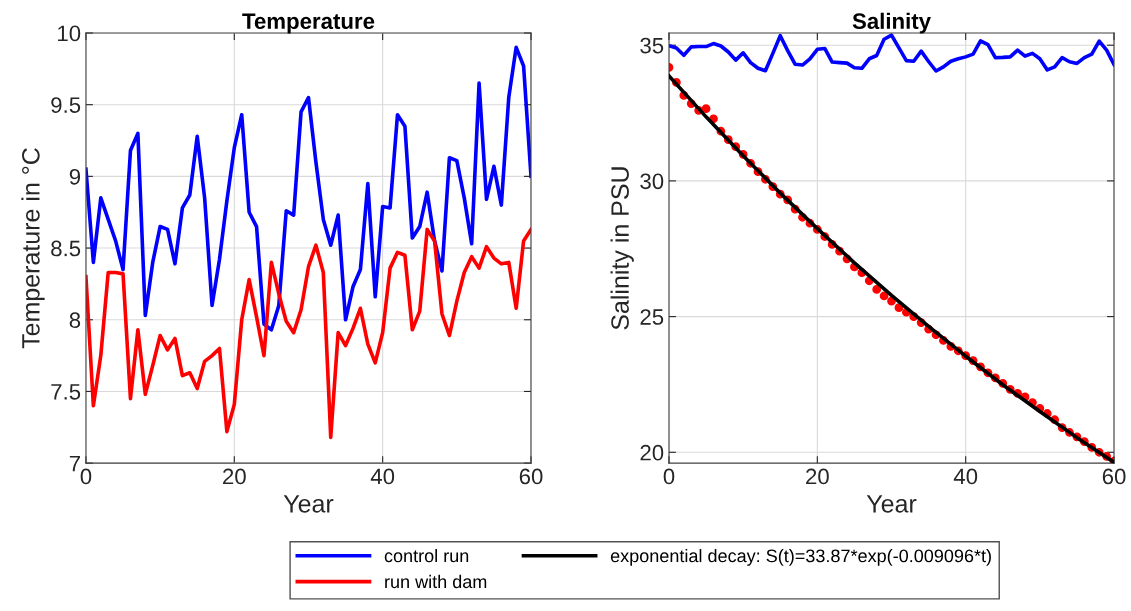 The image size is (1131, 611). I want to click on chart-title: Temperature, so click(308, 23).